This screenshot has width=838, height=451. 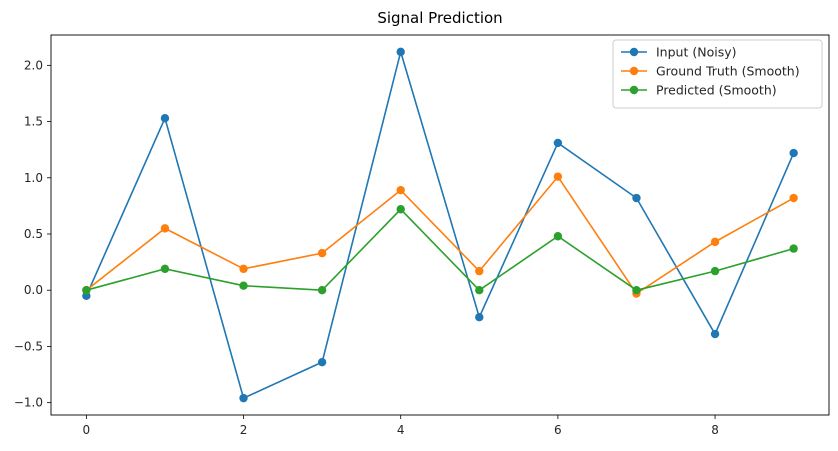 I want to click on y-tick-label: 0.5, so click(x=33, y=234).